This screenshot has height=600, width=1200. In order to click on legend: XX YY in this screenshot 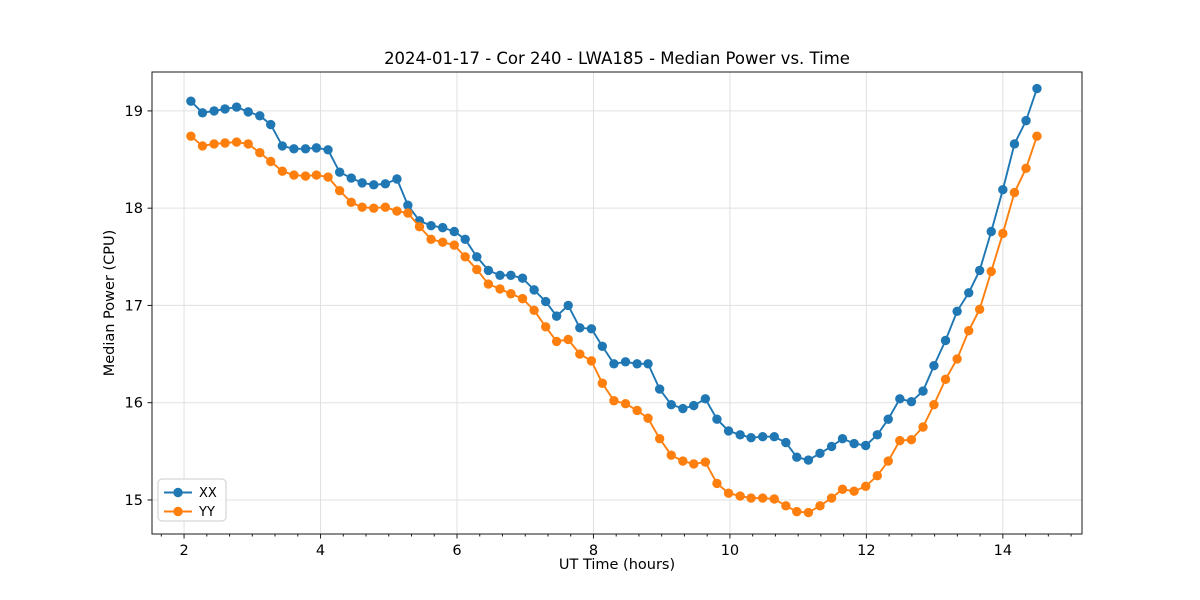, I will do `click(192, 500)`.